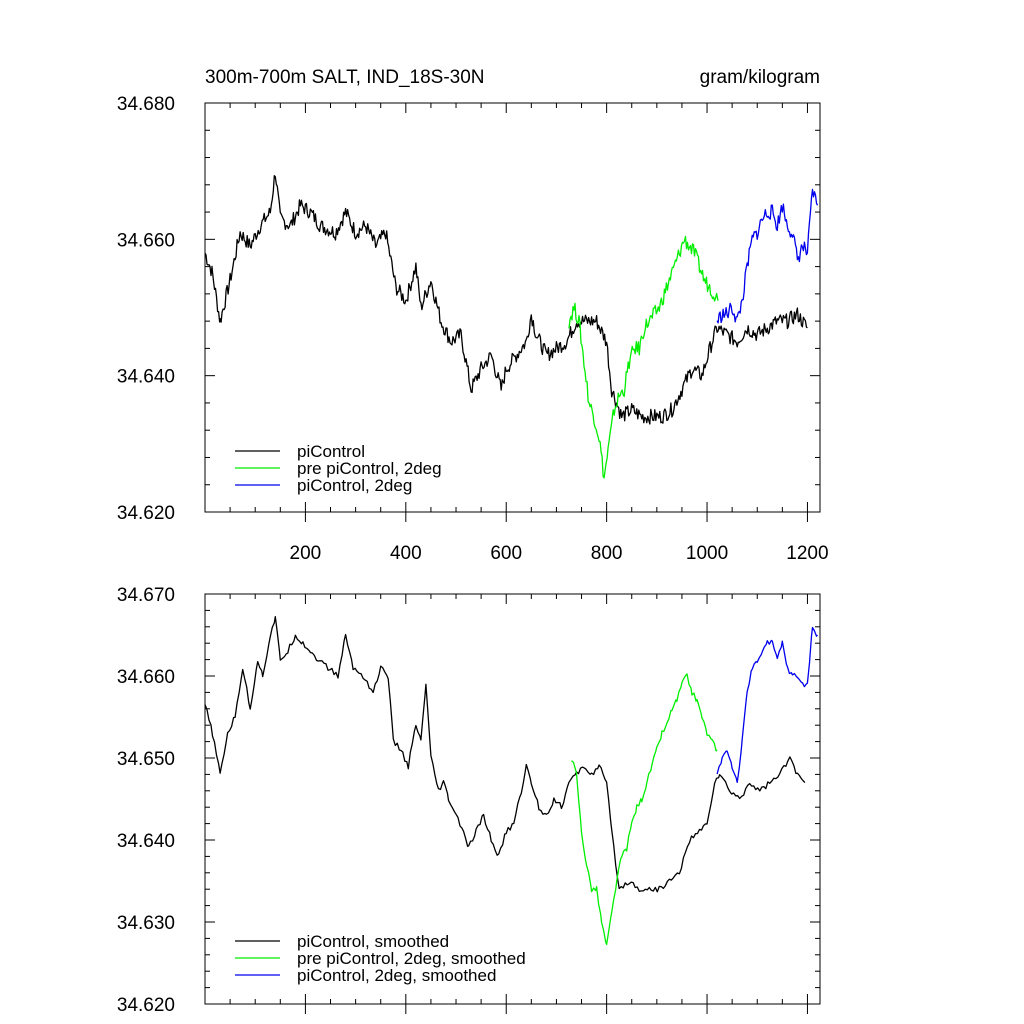  Describe the element at coordinates (146, 240) in the screenshot. I see `top-ytick-label: 34.660` at that location.